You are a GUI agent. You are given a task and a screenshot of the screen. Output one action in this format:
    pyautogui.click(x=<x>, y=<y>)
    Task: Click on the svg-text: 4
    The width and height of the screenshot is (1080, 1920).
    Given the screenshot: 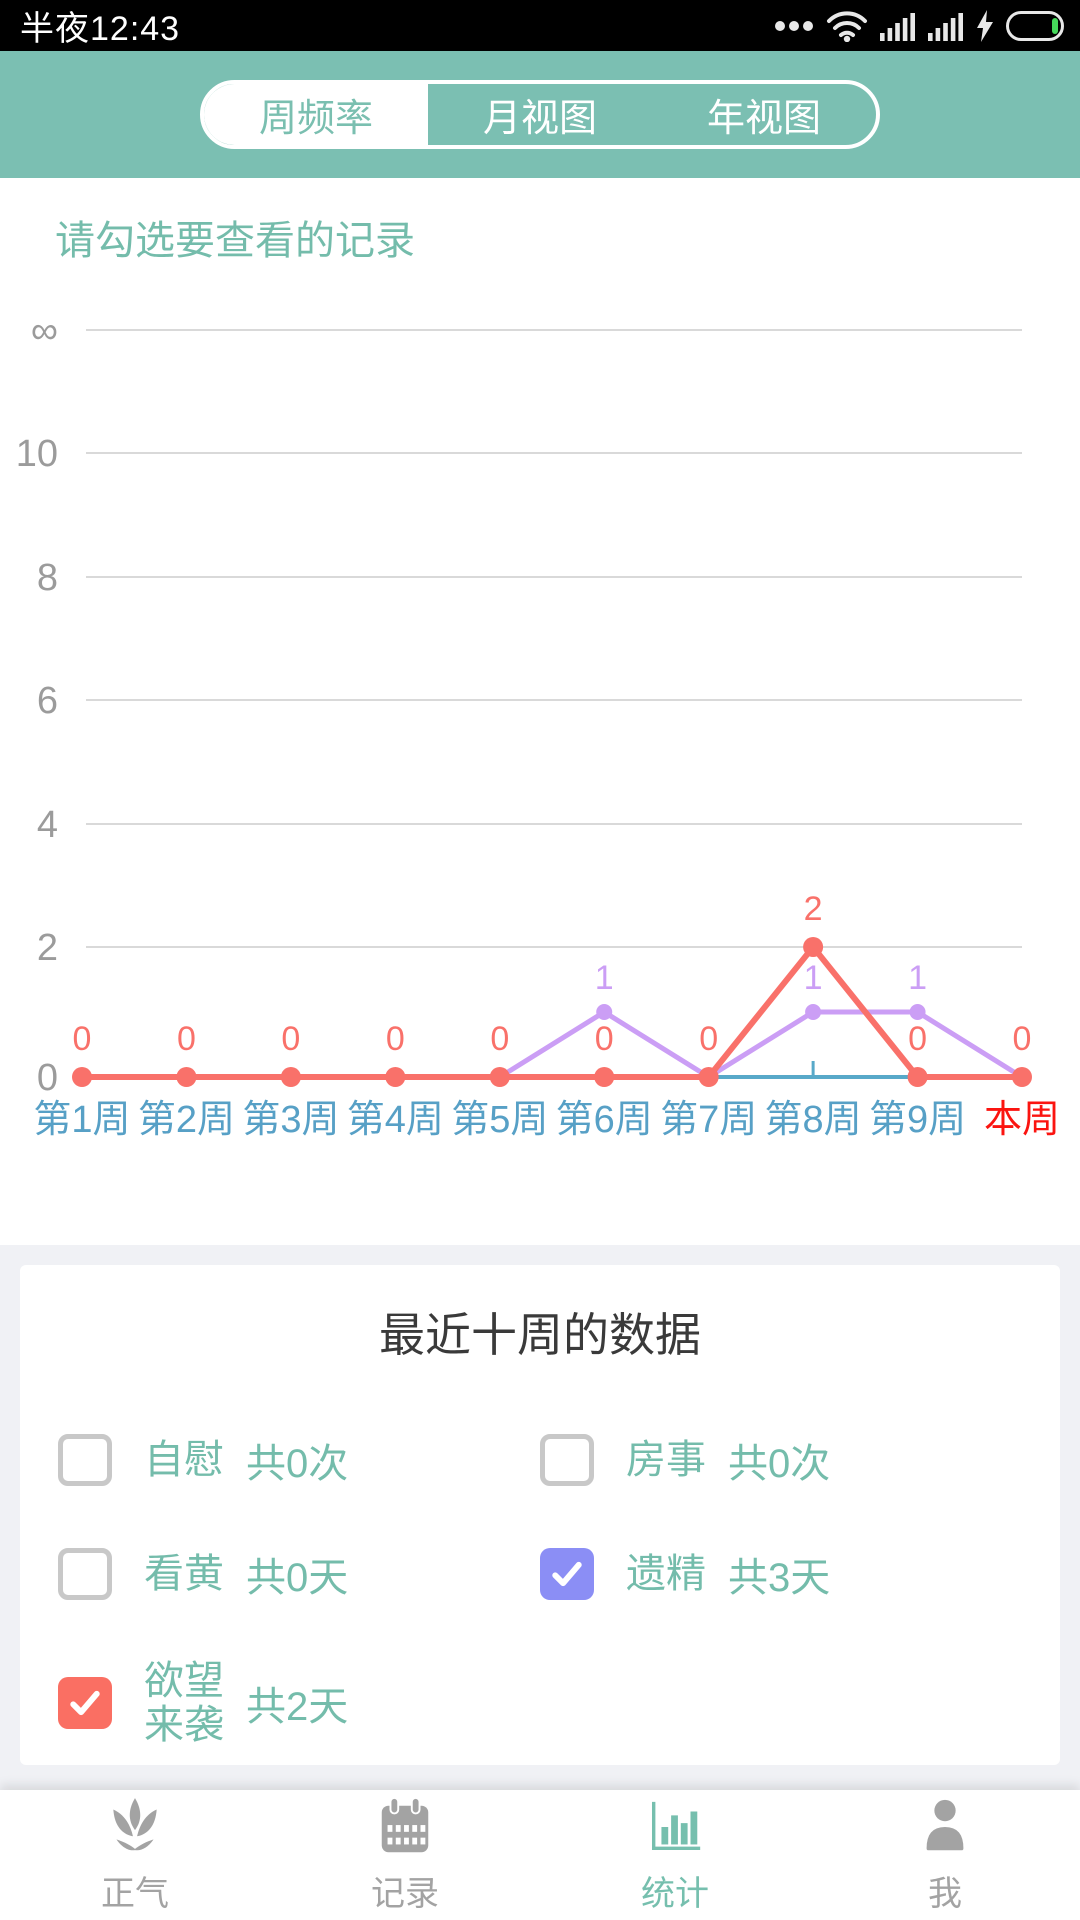 What is the action you would take?
    pyautogui.click(x=47, y=825)
    